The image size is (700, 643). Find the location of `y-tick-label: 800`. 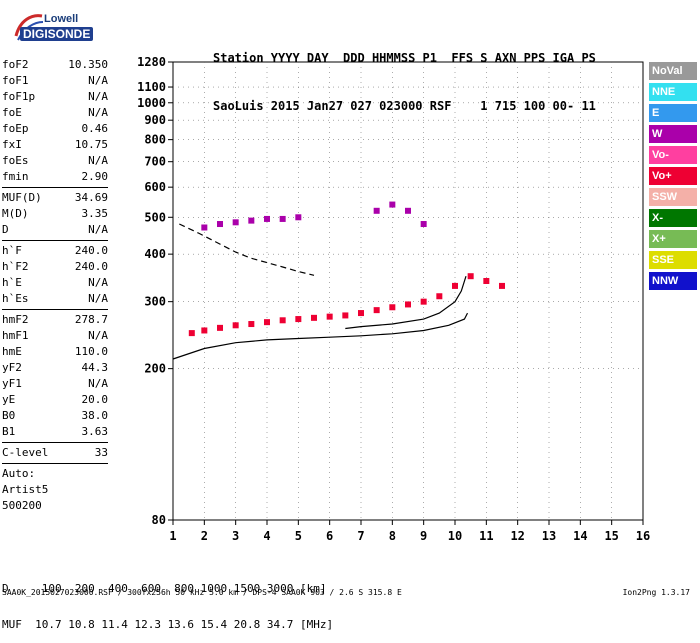

y-tick-label: 800 is located at coordinates (155, 140).